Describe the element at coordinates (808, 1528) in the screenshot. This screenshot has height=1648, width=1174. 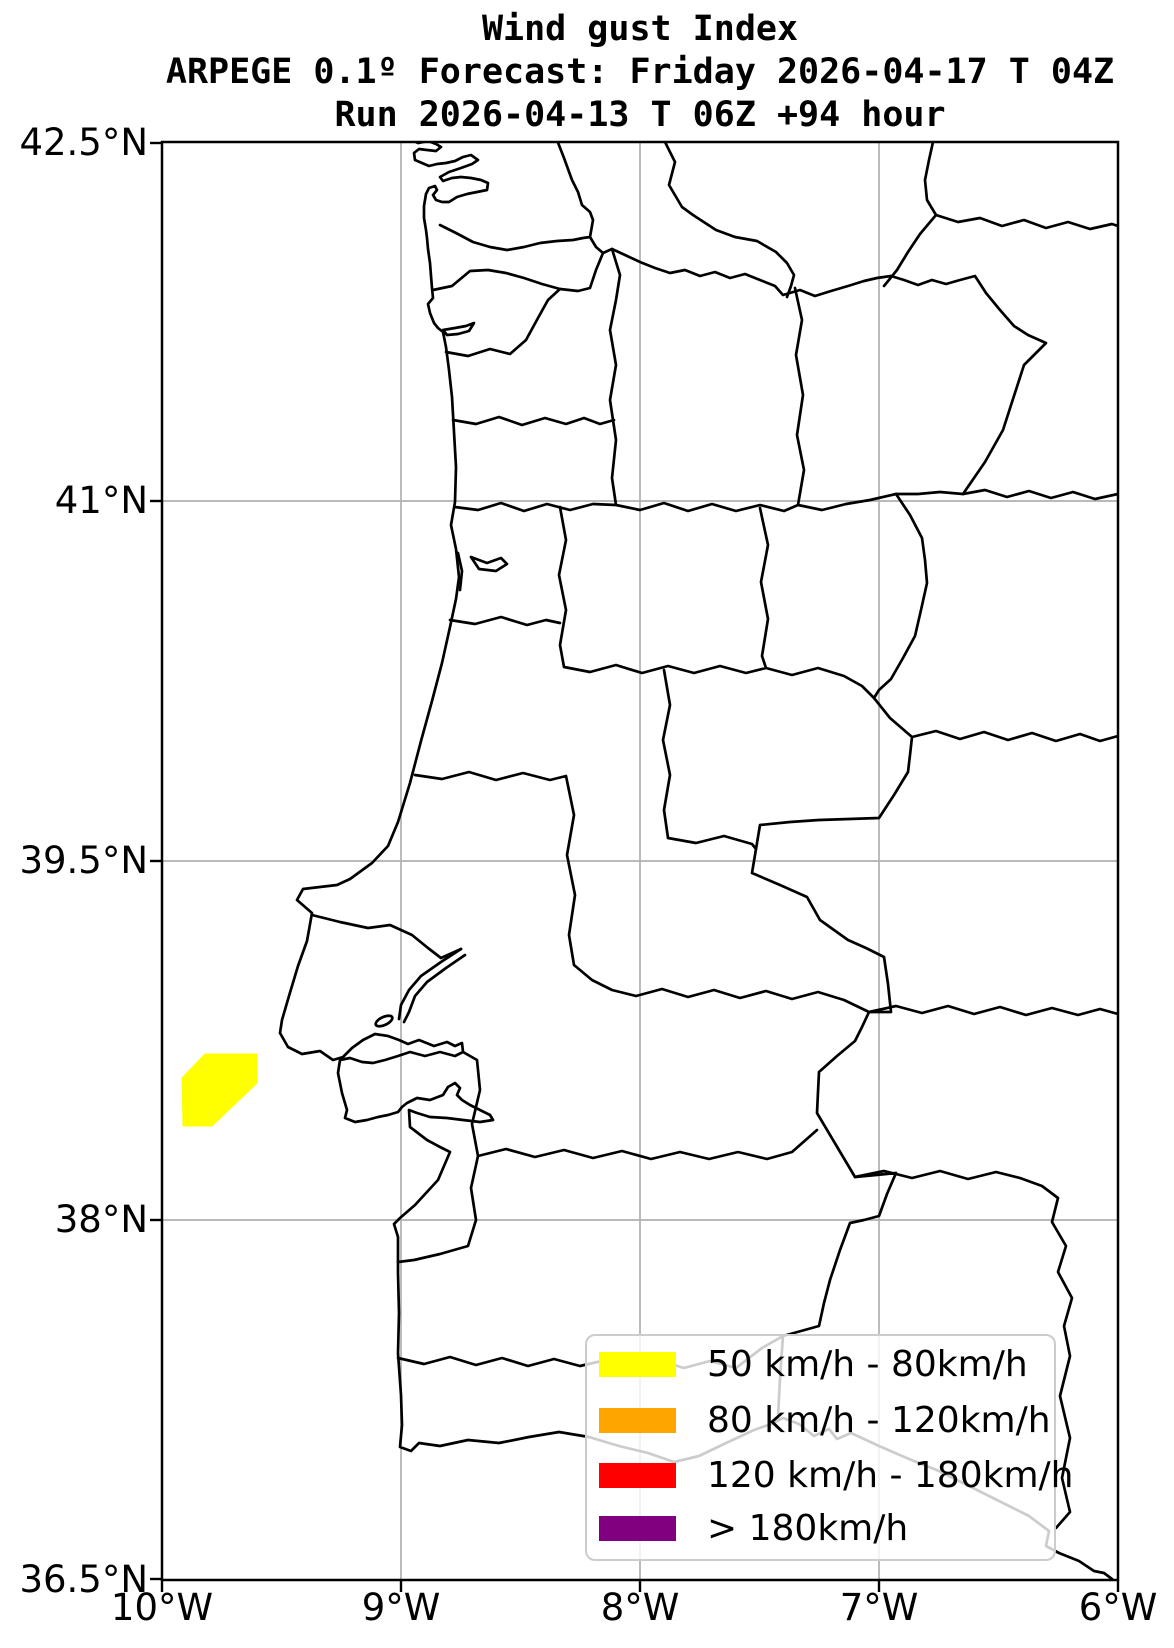
I see `legend-label-gt-180: > 180km/h` at that location.